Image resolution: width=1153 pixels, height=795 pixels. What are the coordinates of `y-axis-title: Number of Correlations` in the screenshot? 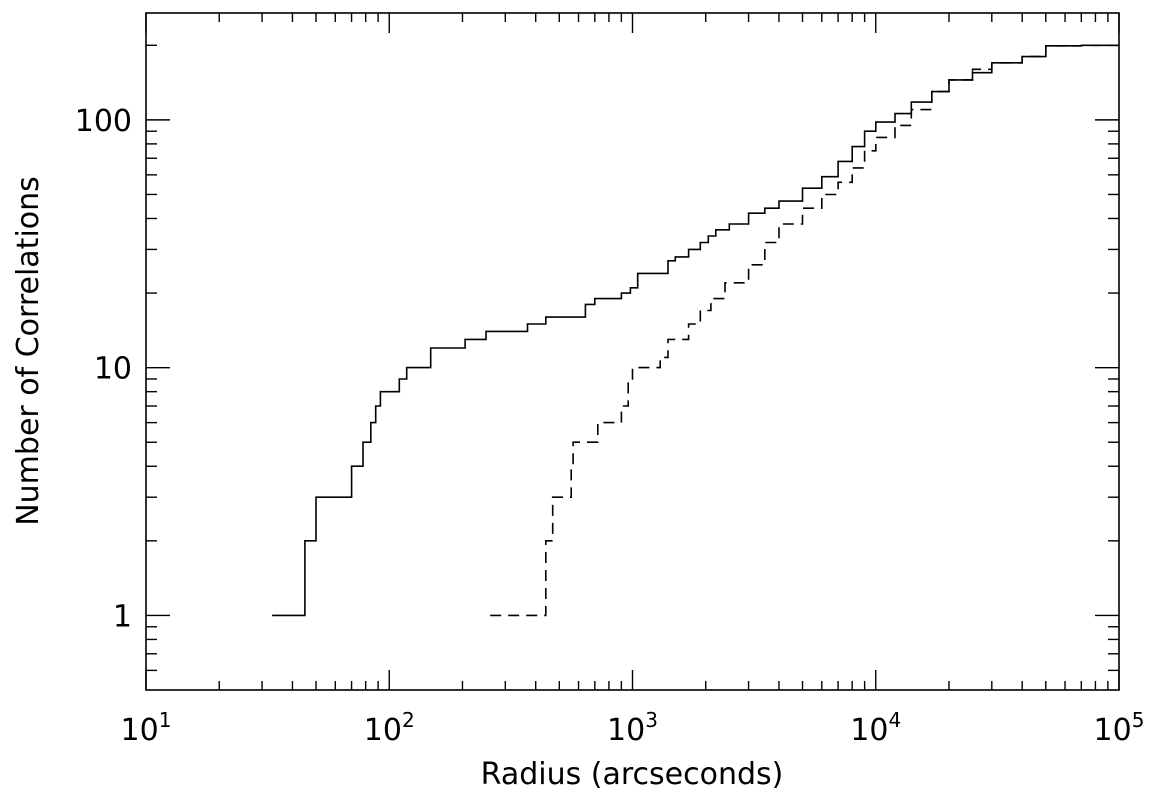 It's located at (28, 351).